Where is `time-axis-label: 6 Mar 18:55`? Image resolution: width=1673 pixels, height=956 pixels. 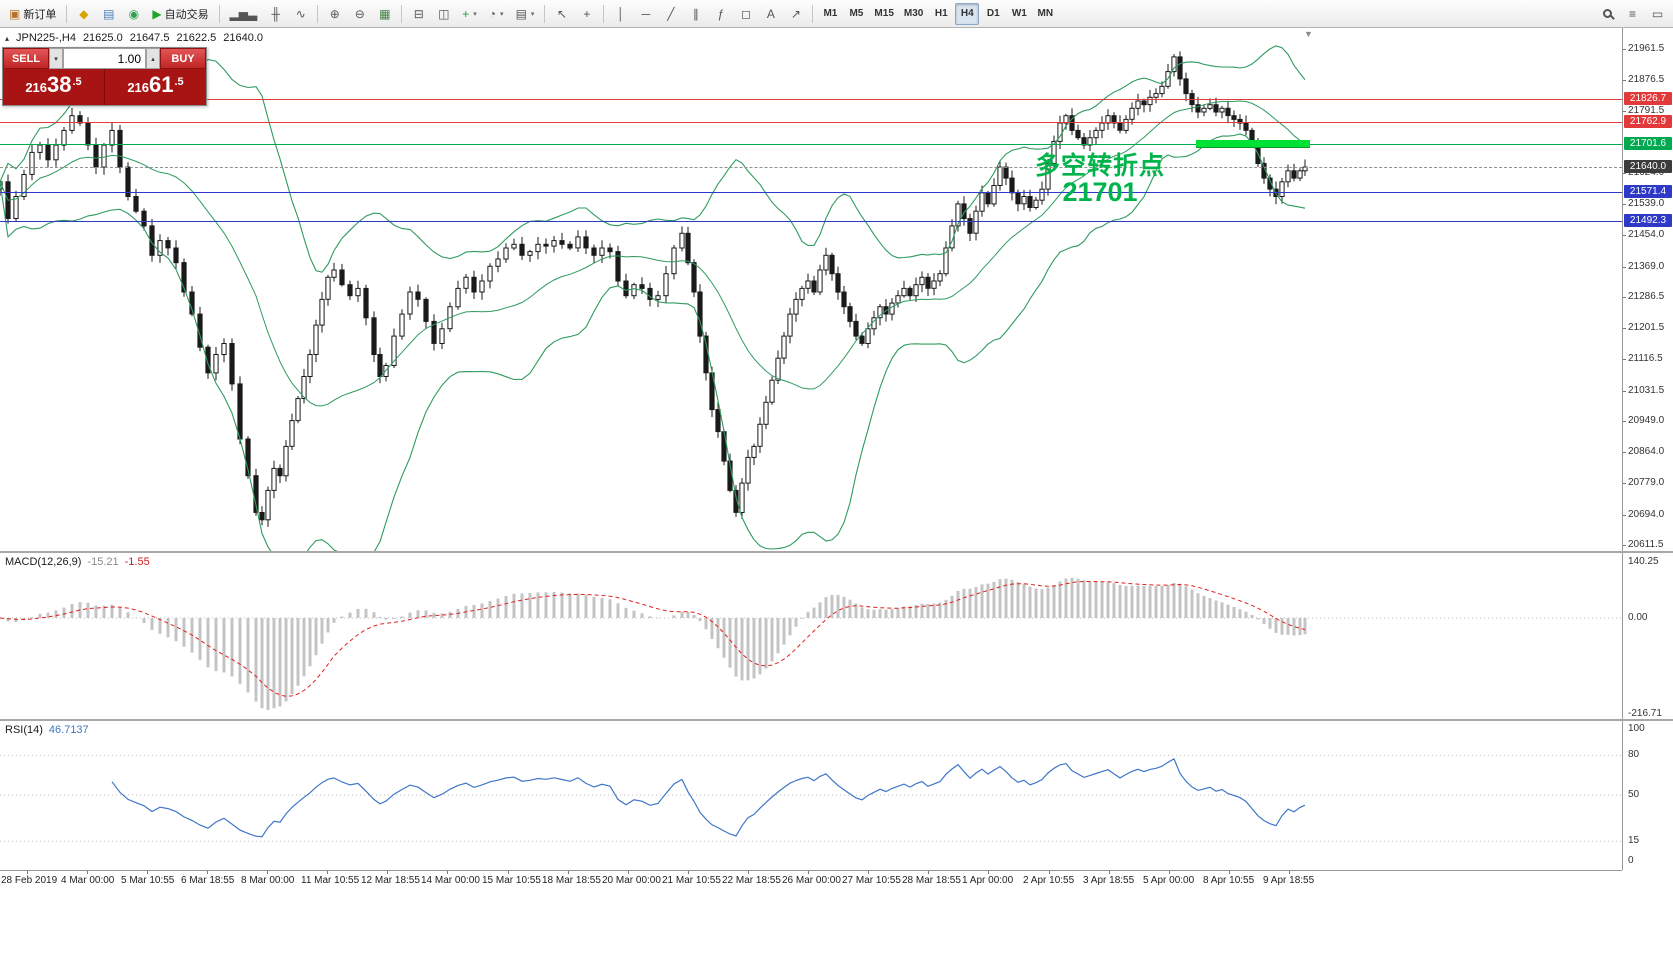
time-axis-label: 6 Mar 18:55 is located at coordinates (208, 880).